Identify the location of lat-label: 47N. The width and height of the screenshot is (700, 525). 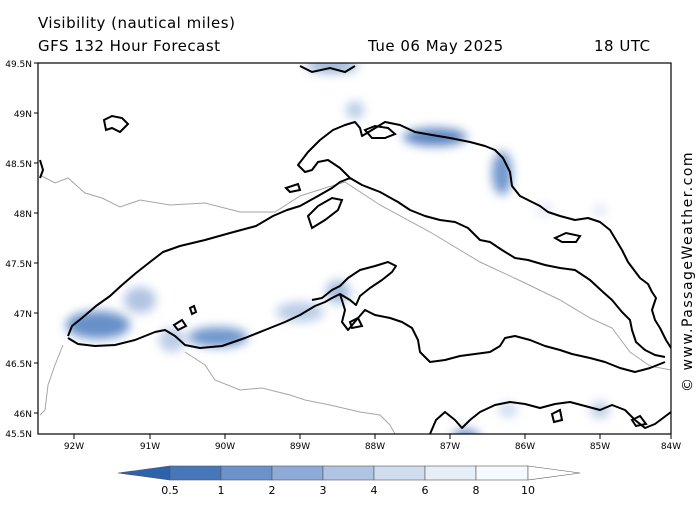
(23, 315).